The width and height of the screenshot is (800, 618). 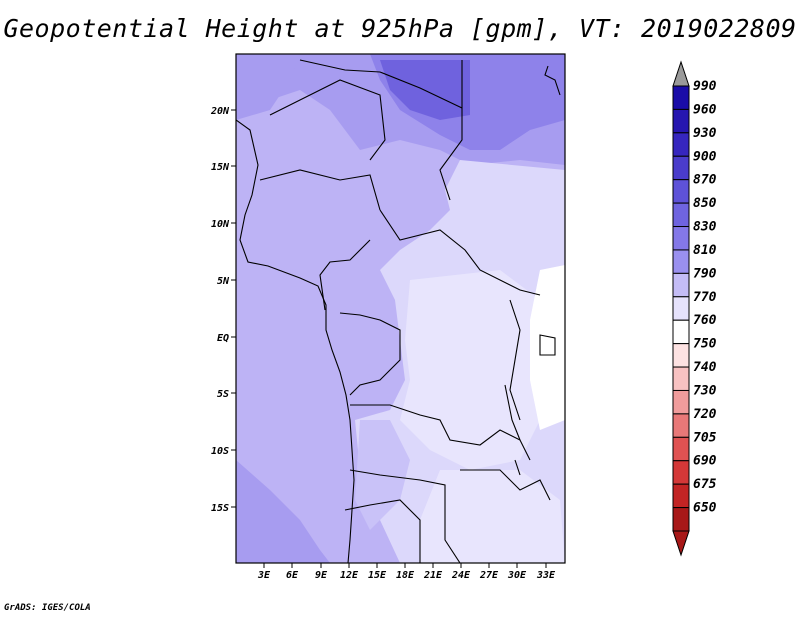 I want to click on colorbar-label: 830, so click(x=705, y=227).